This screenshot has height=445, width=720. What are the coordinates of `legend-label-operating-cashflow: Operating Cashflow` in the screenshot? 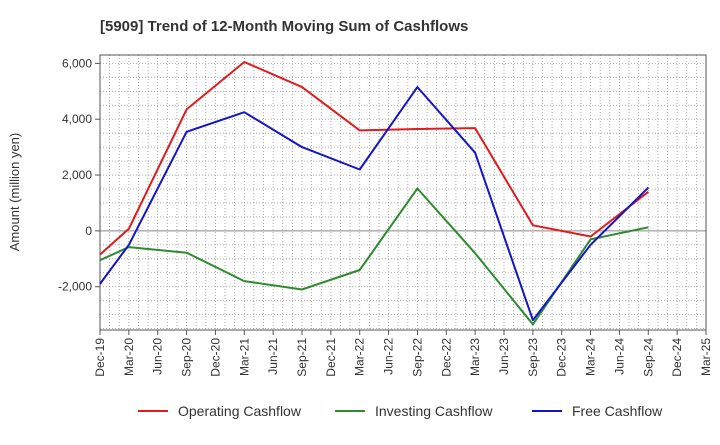 It's located at (240, 411).